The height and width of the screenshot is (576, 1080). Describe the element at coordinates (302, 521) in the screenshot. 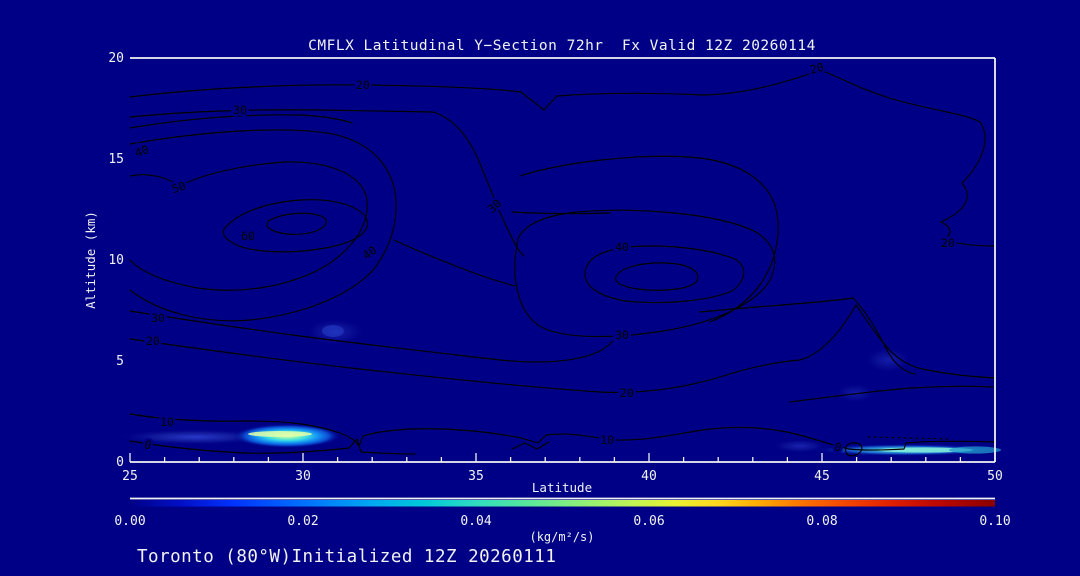

I see `colorbar-tick-label: 0.02` at that location.